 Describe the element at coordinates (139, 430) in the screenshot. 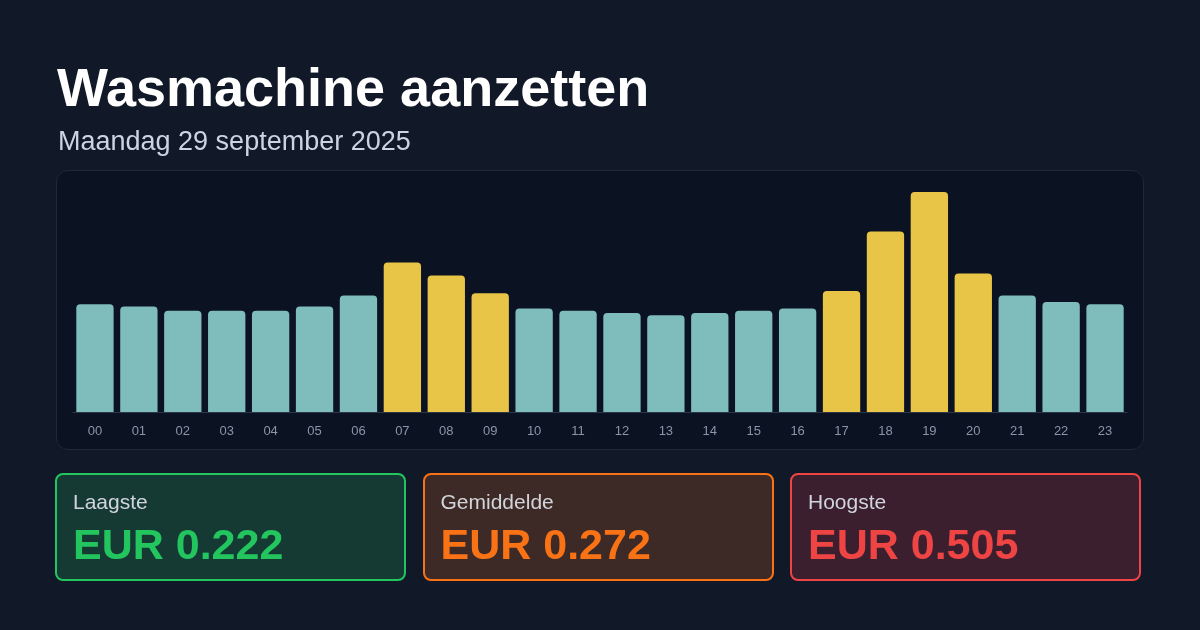

I see `x-tick-label: 01` at that location.